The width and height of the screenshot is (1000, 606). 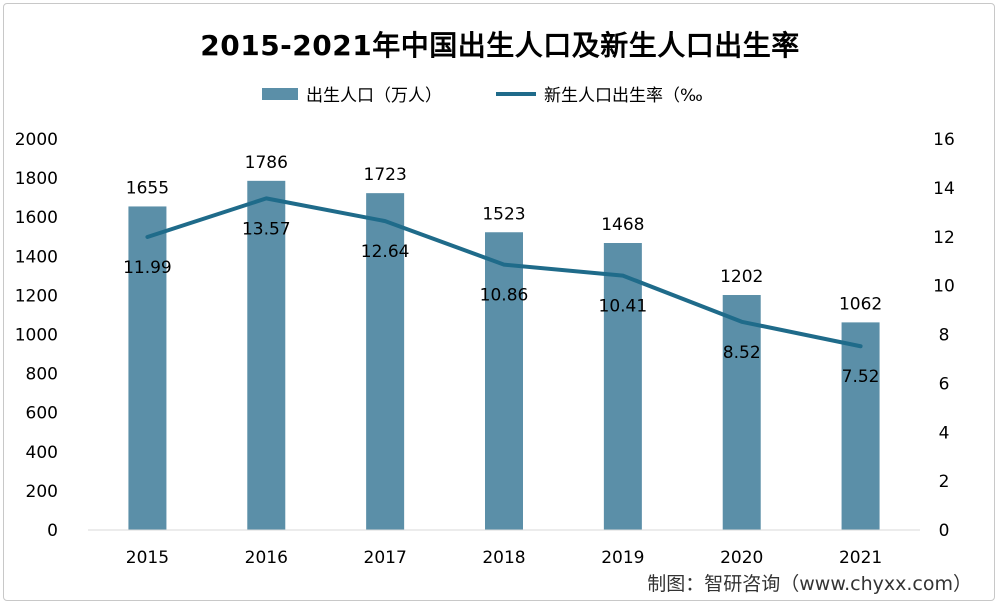 I want to click on left-axis-tick-label: 200, so click(x=42, y=492).